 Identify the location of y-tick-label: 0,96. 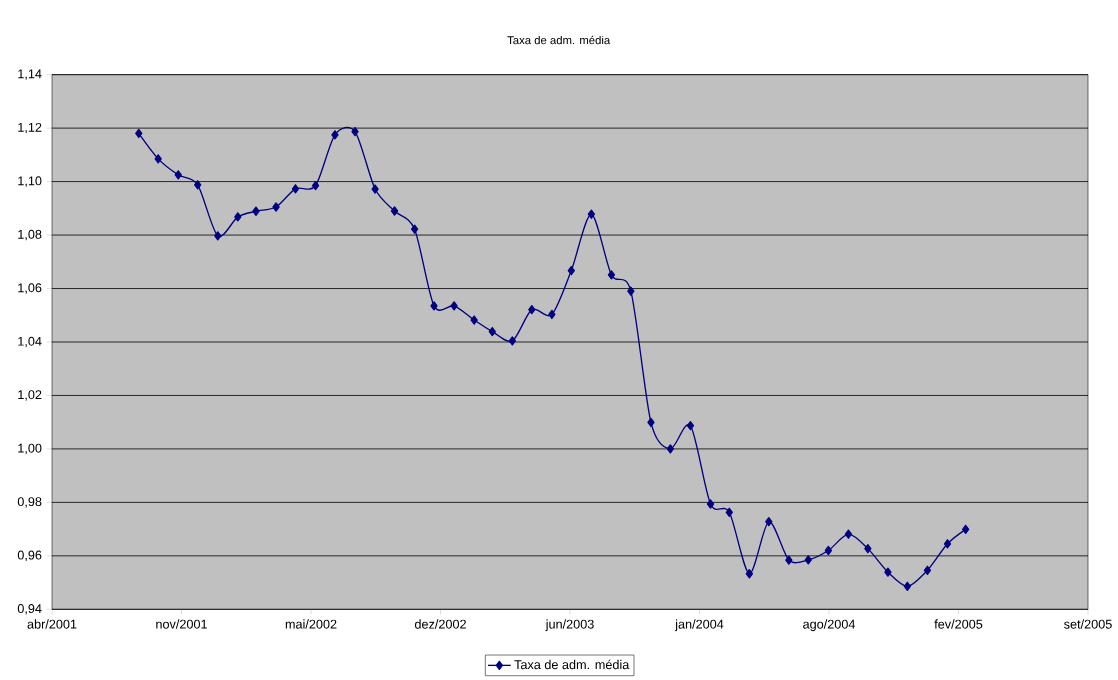
(29, 556).